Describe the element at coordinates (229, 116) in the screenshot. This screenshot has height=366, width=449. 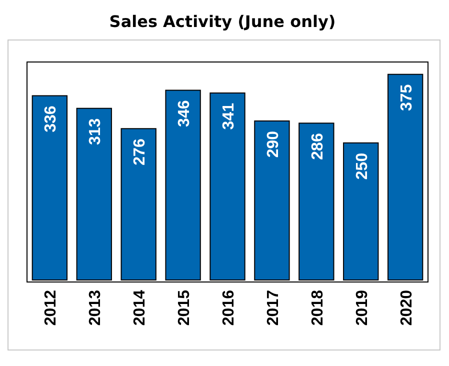
I see `data-label: 341` at that location.